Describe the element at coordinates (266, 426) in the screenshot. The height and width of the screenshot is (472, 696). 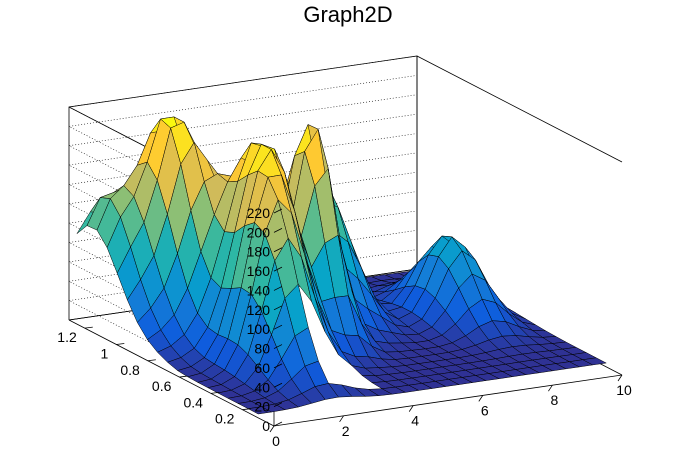
I see `z-tick-label: 0` at that location.